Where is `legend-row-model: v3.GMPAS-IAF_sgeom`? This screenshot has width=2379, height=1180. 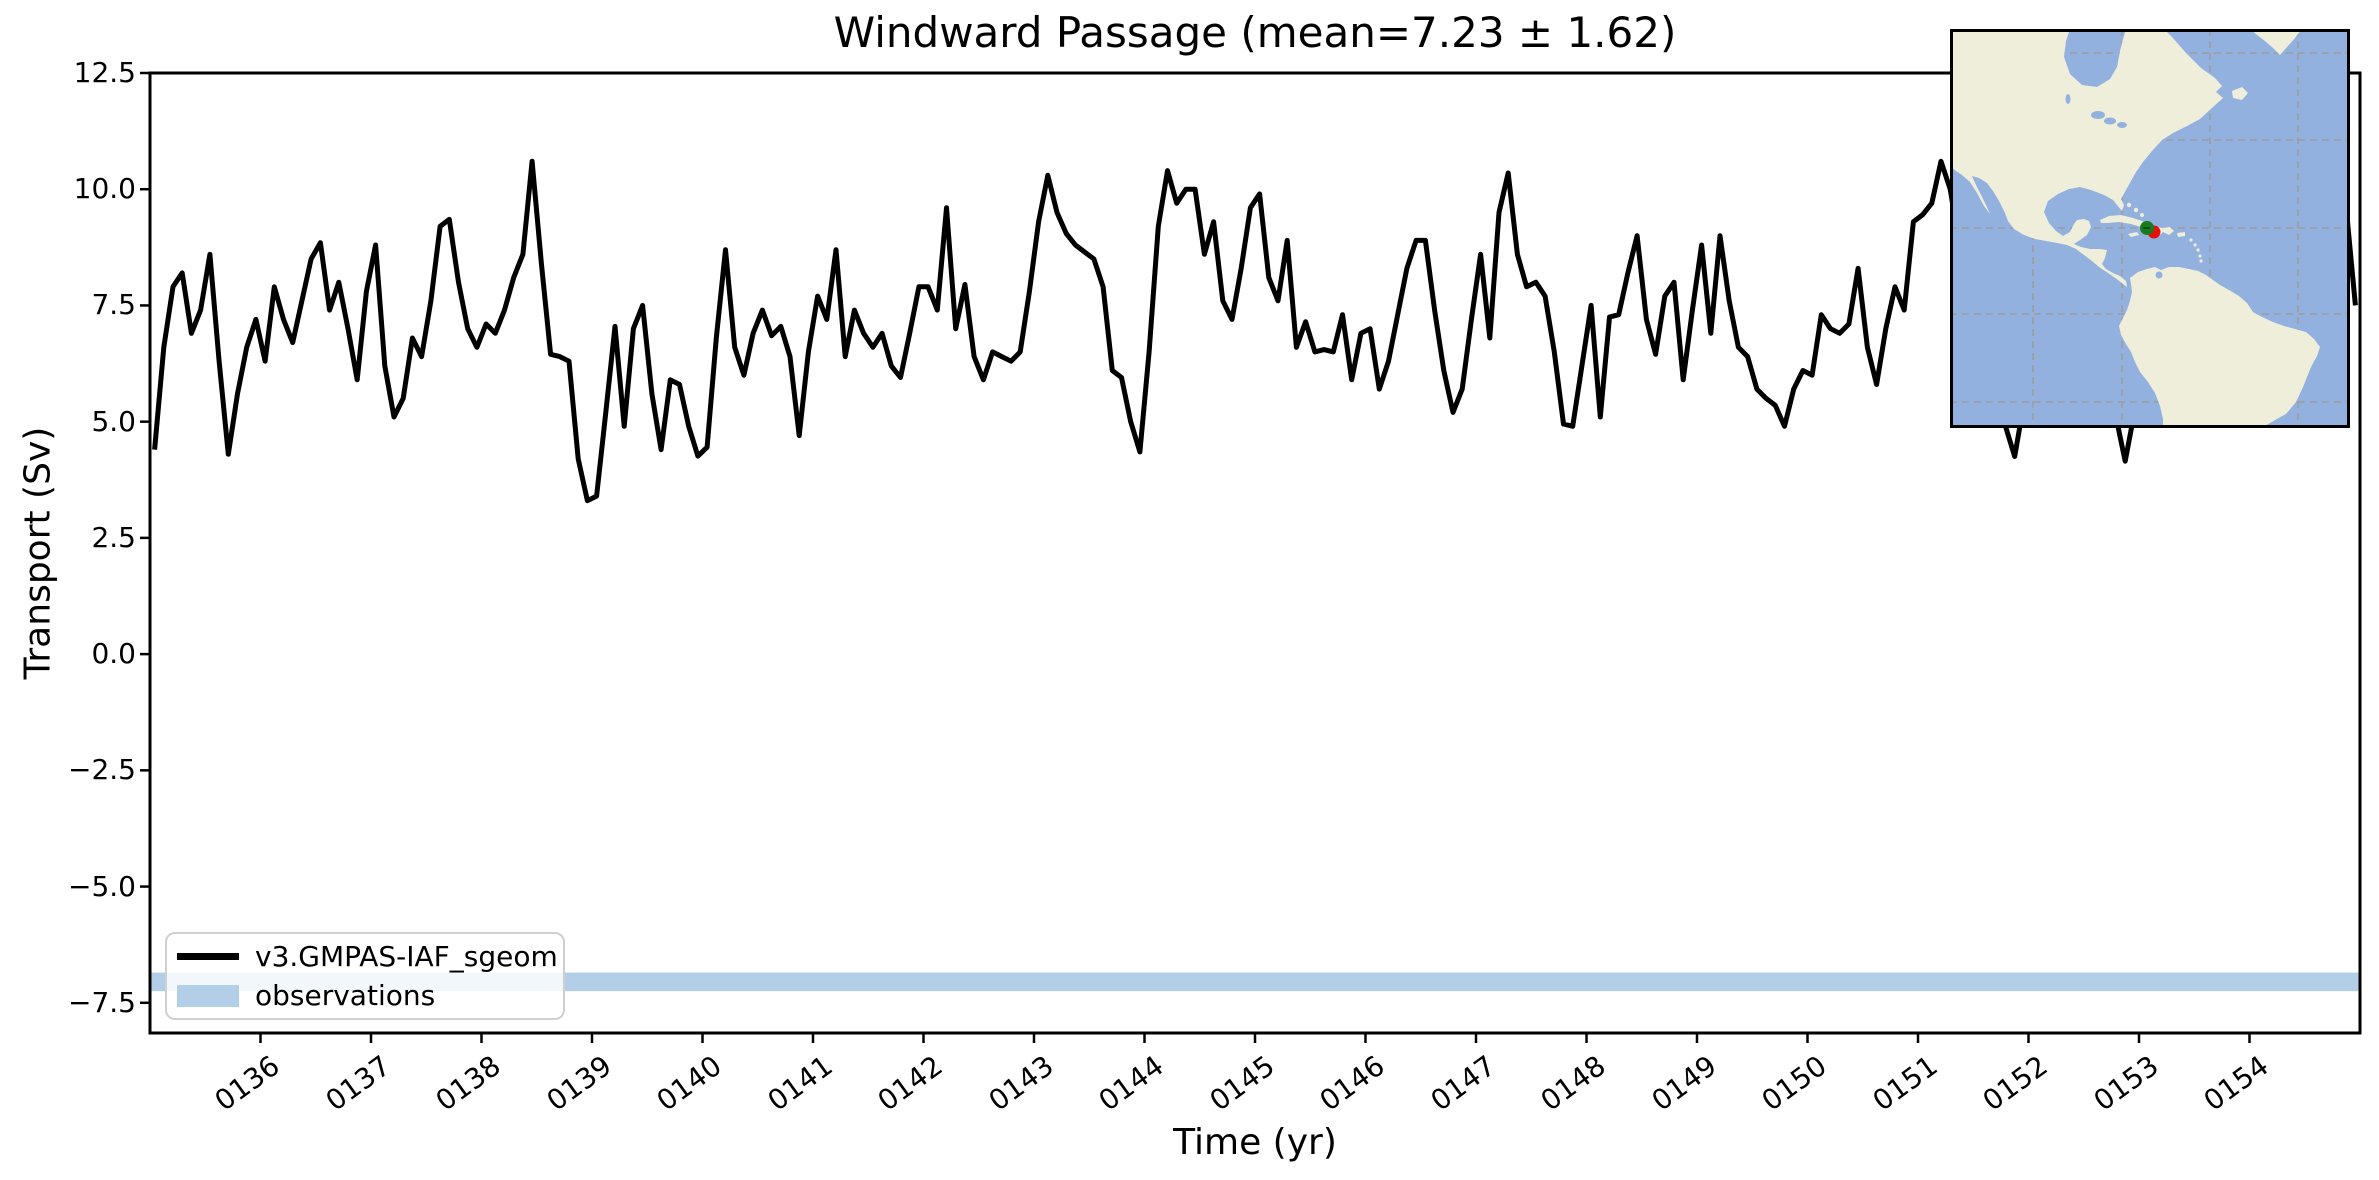 legend-row-model: v3.GMPAS-IAF_sgeom is located at coordinates (367, 956).